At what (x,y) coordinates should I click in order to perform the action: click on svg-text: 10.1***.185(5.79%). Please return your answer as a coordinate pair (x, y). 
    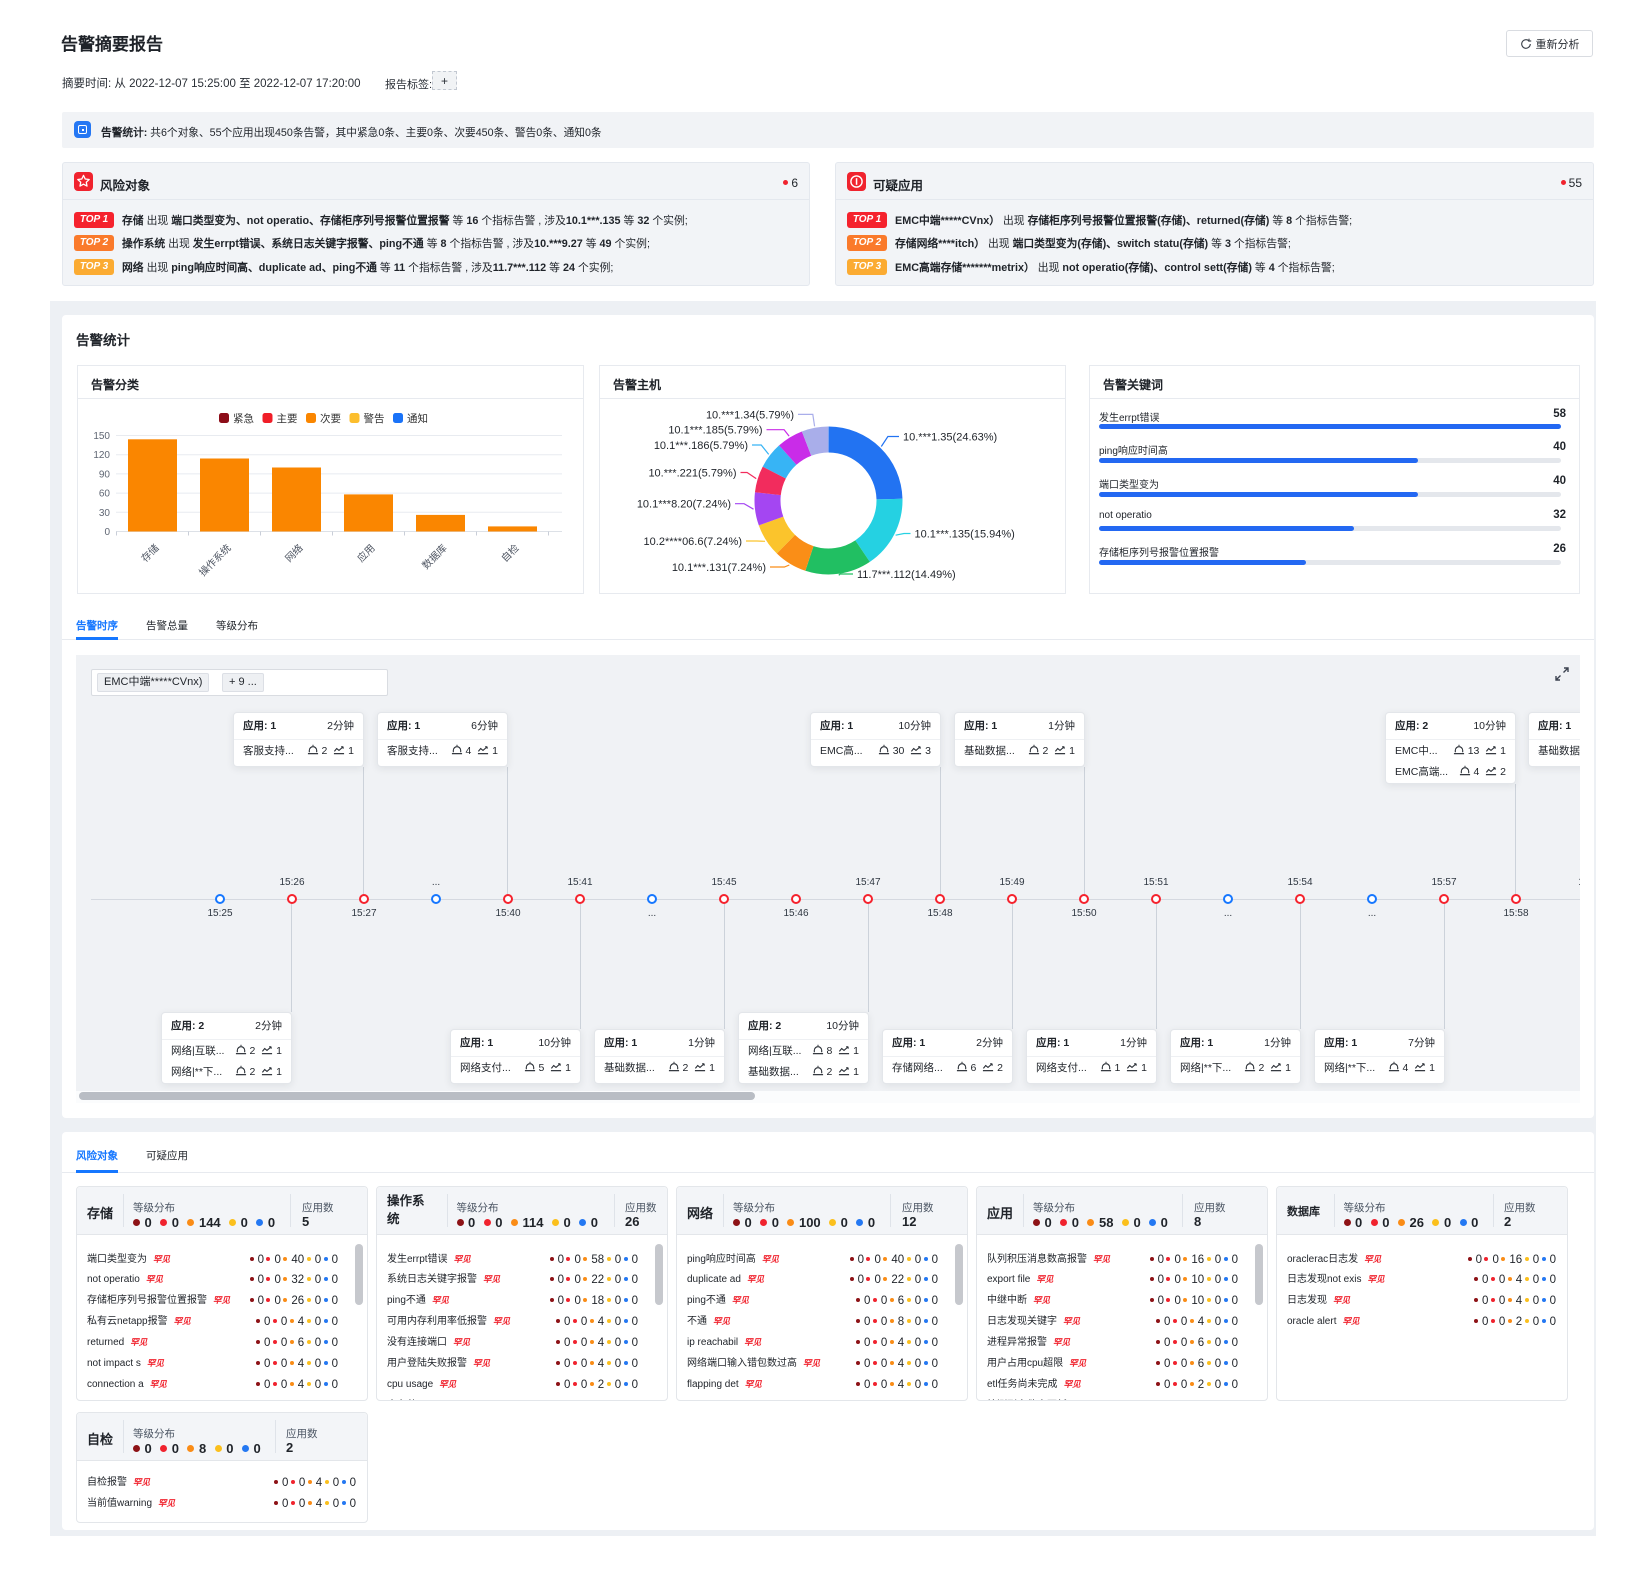
    Looking at the image, I should click on (715, 431).